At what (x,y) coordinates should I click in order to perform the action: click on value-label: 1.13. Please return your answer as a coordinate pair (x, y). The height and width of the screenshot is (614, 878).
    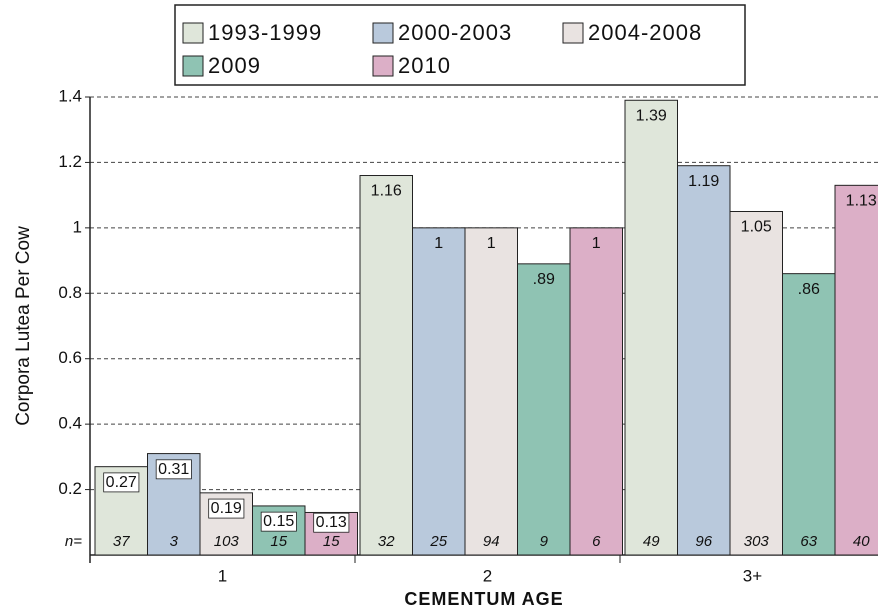
    Looking at the image, I should click on (861, 201).